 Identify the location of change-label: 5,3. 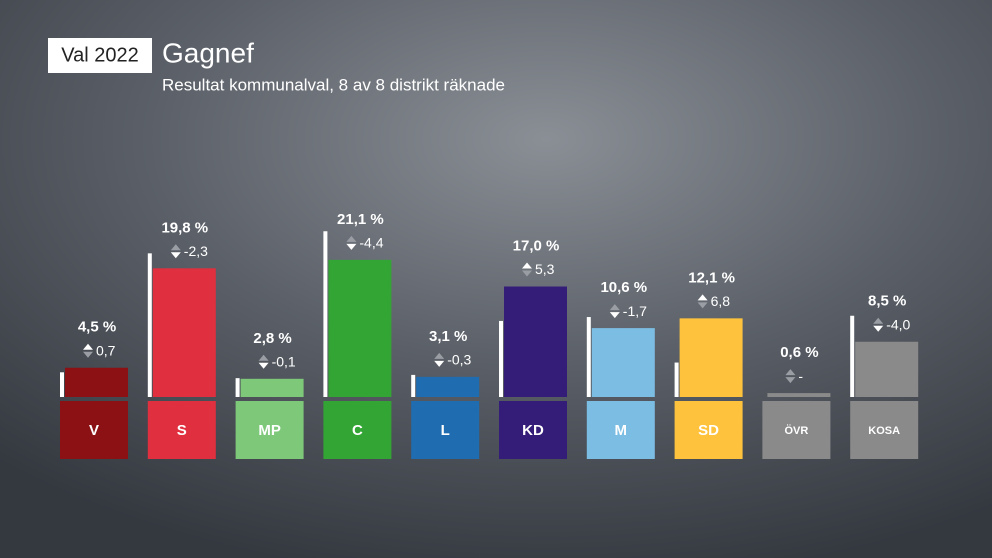
(545, 269).